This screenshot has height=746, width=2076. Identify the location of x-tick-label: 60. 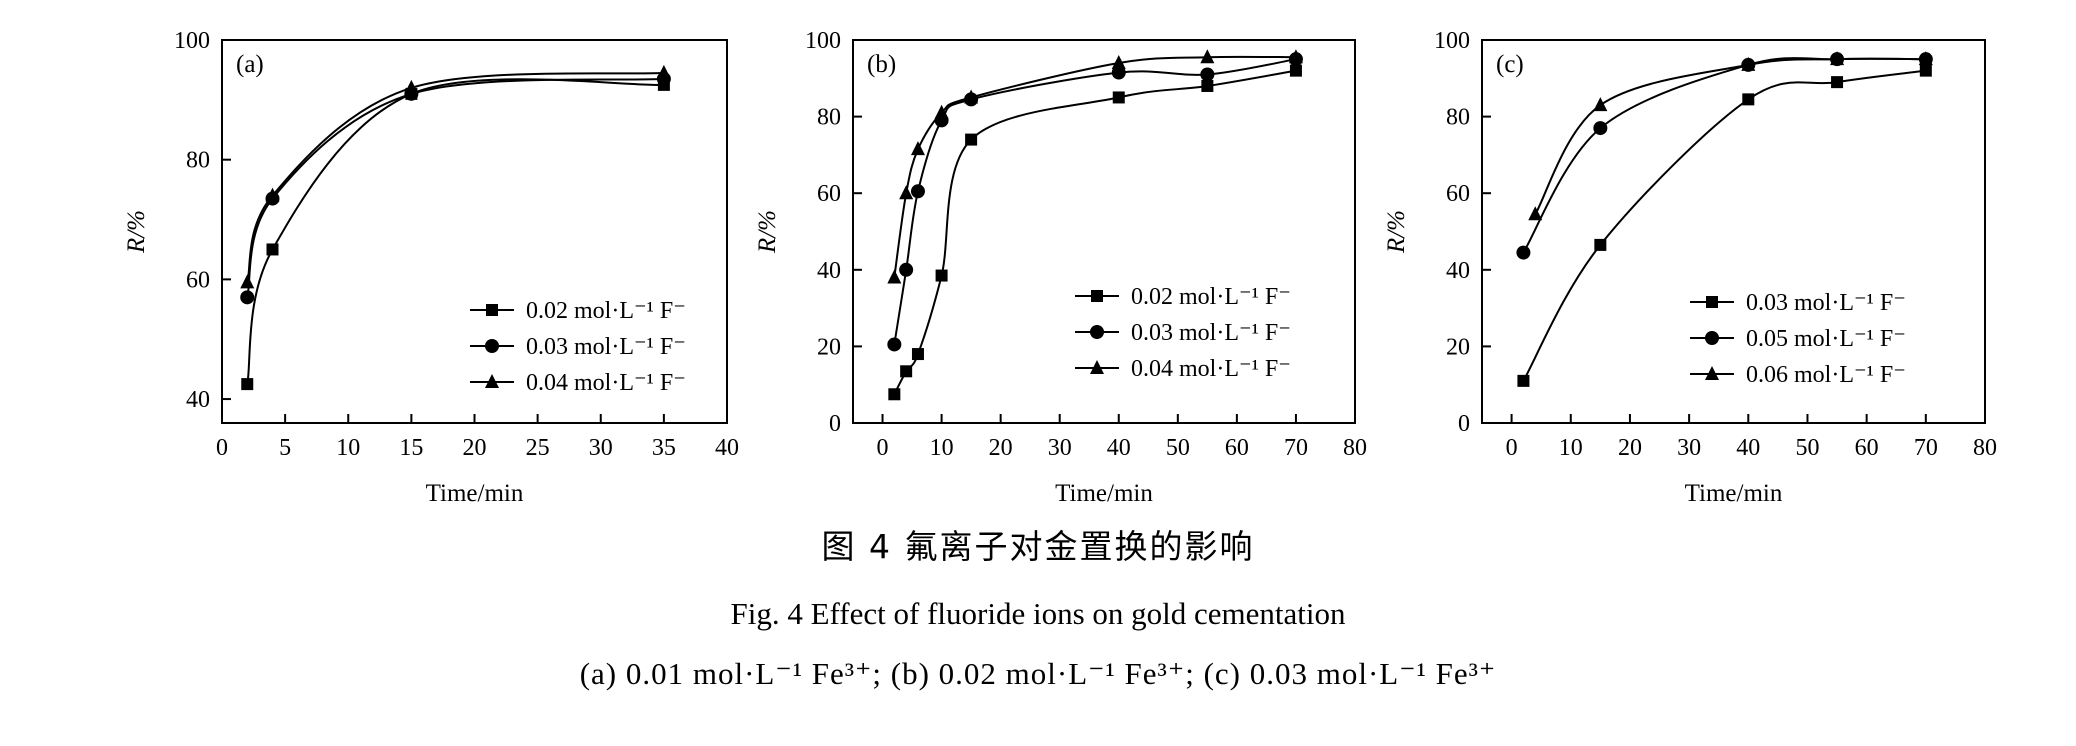
(1867, 448).